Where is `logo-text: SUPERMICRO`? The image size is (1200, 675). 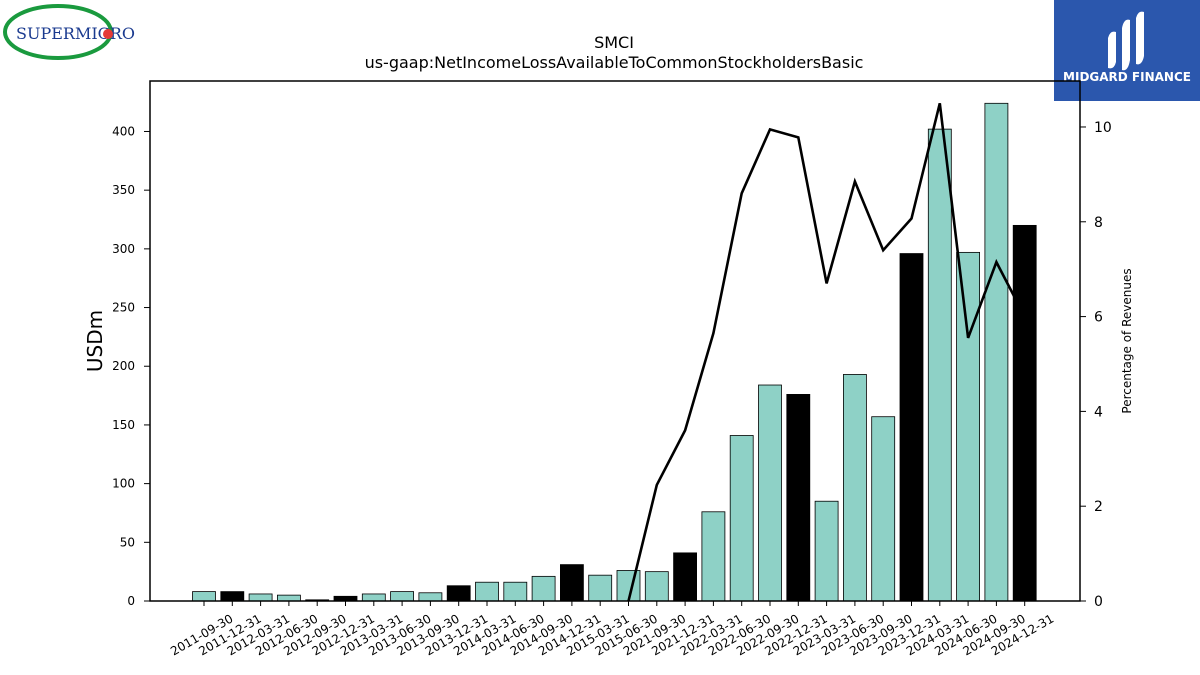
logo-text: SUPERMICRO is located at coordinates (75, 33).